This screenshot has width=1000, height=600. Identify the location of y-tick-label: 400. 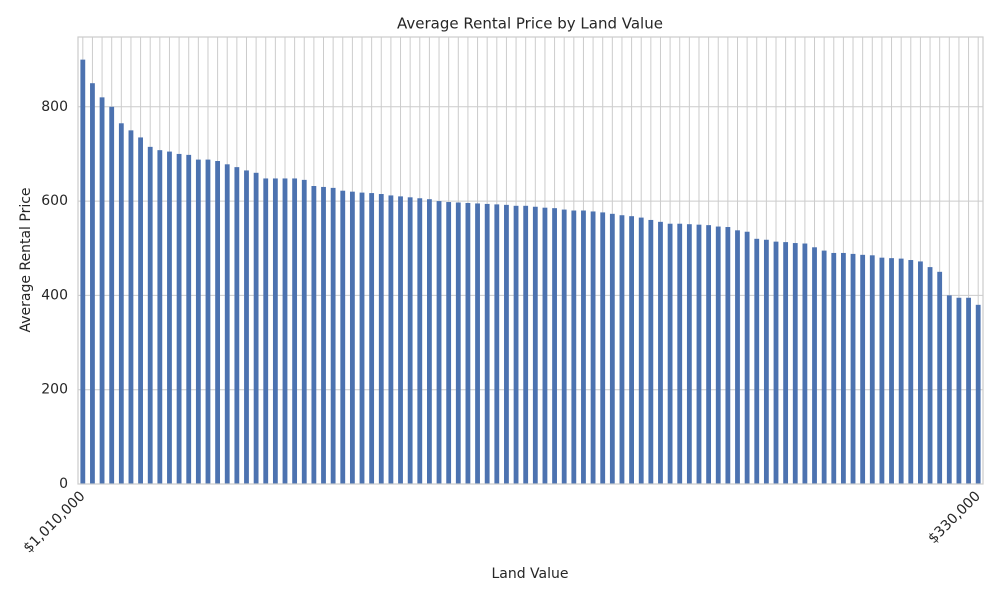
(54, 295).